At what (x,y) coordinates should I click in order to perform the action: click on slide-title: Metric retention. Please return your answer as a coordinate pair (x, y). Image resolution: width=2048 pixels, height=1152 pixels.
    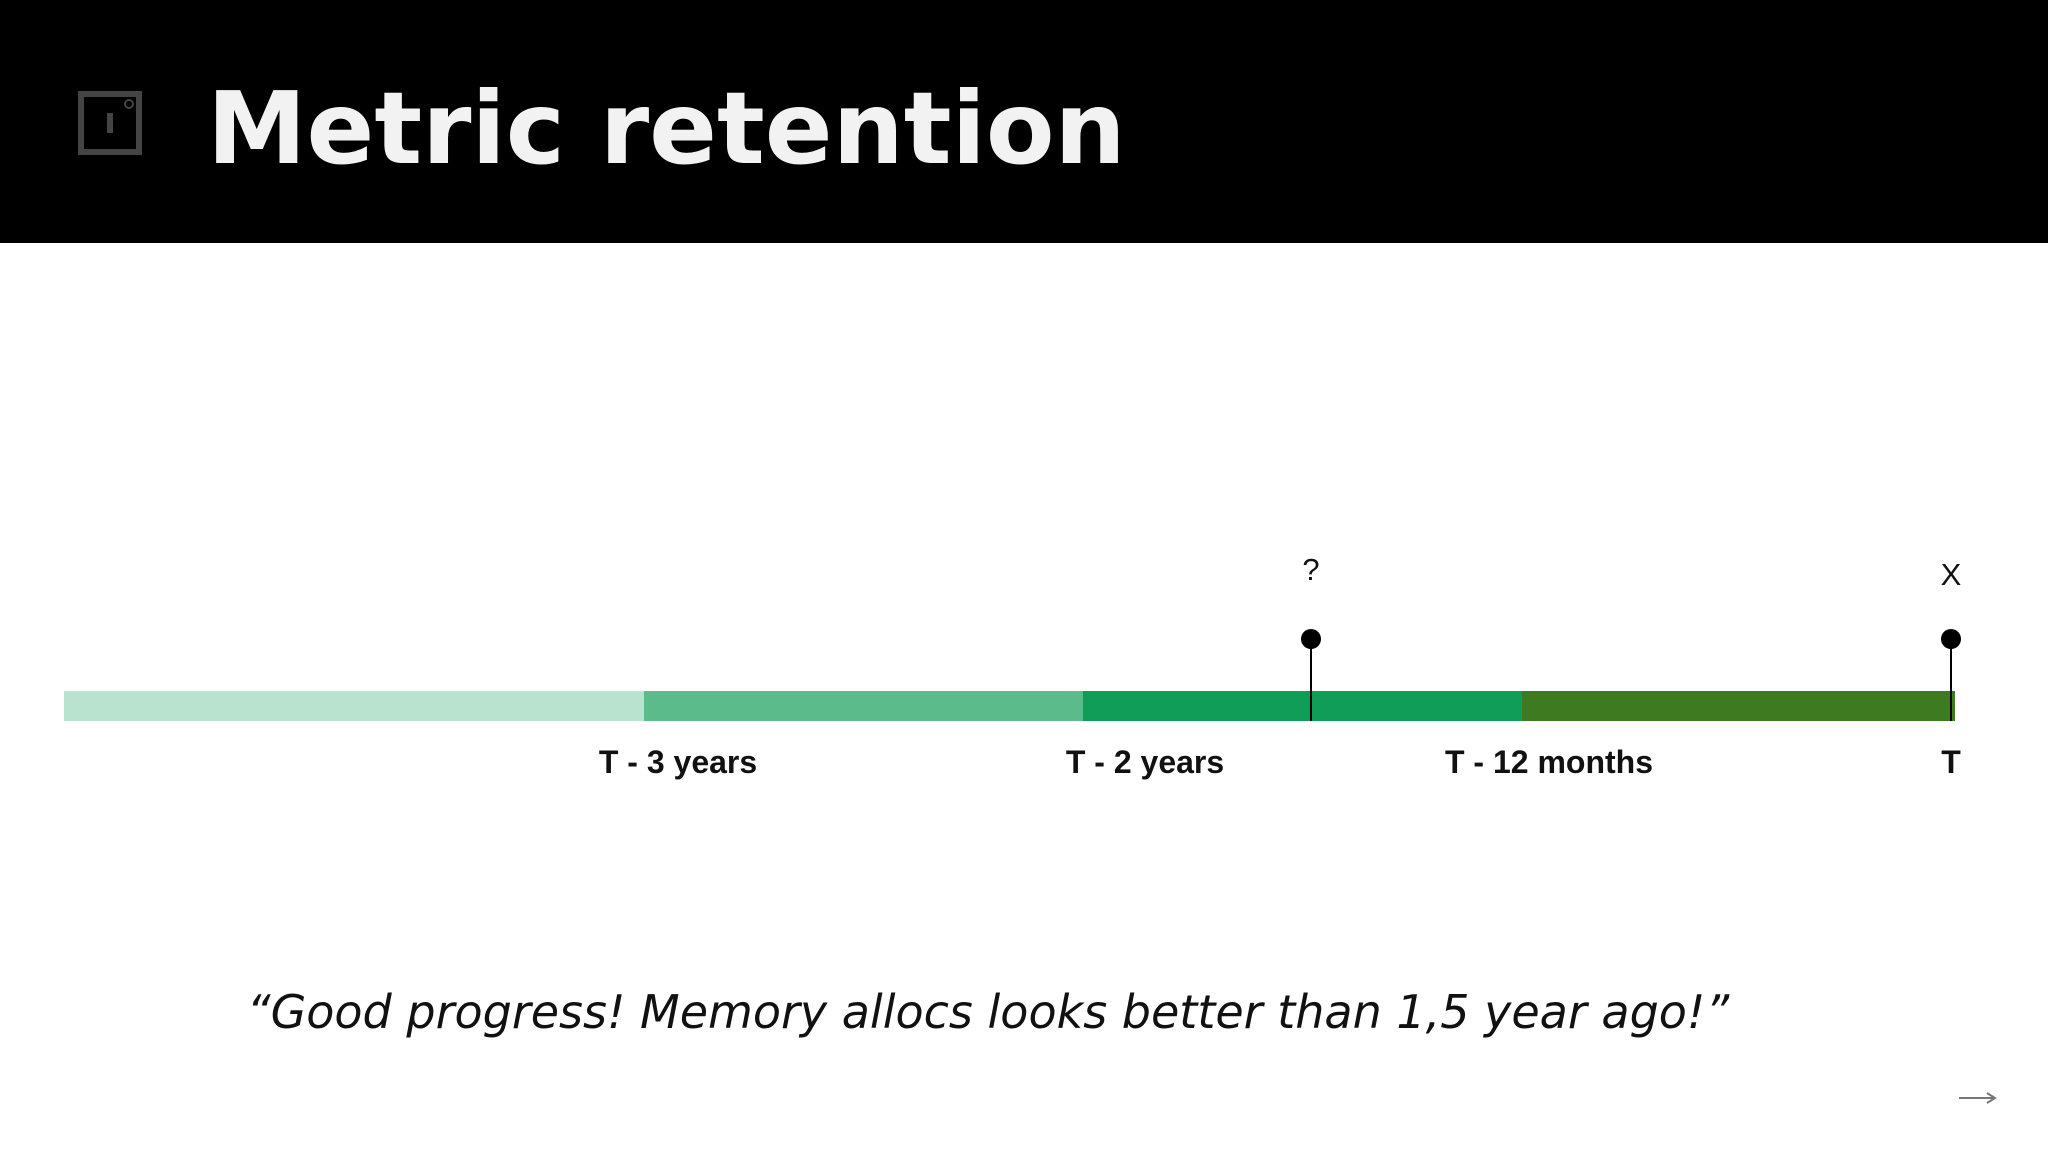
    Looking at the image, I should click on (666, 128).